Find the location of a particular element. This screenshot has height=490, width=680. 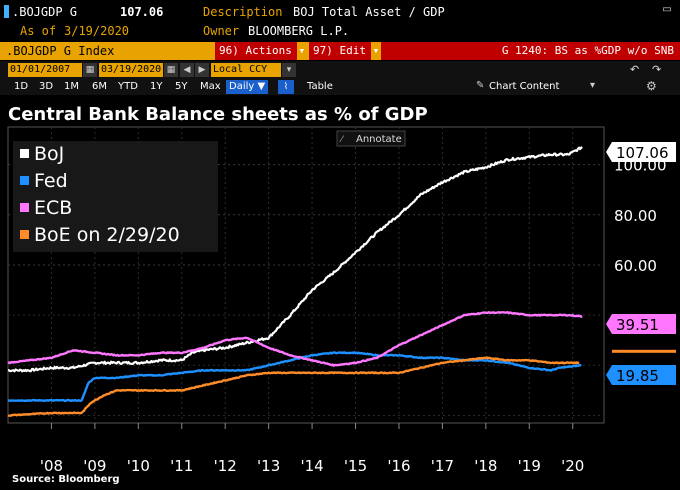

range-3d: 3D is located at coordinates (46, 86).